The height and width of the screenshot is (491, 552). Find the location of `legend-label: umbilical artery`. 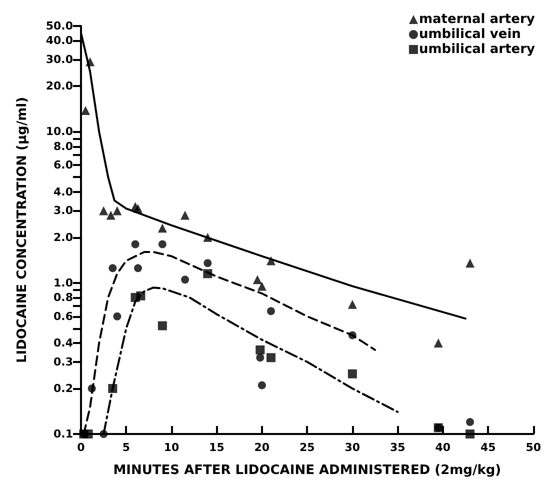

legend-label: umbilical artery is located at coordinates (477, 49).